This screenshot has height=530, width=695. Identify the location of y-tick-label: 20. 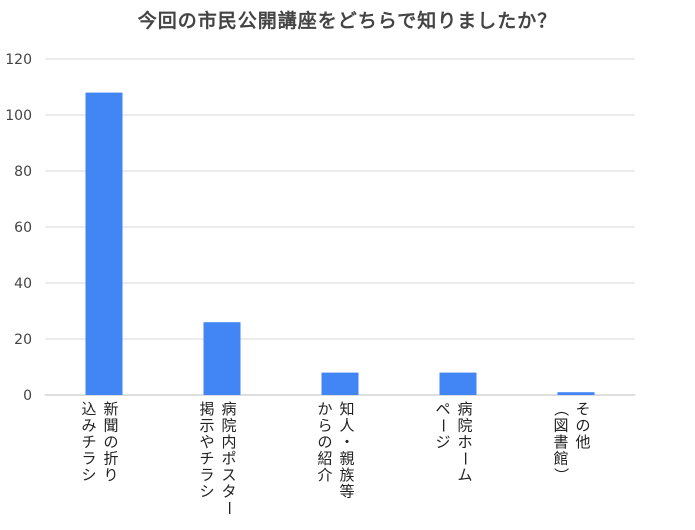
(23, 340).